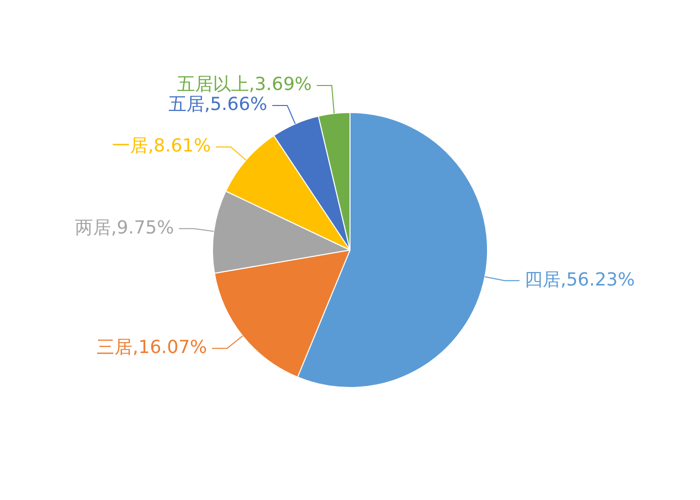 This screenshot has height=500, width=700. I want to click on slice-label: 四居,56.23%, so click(579, 279).